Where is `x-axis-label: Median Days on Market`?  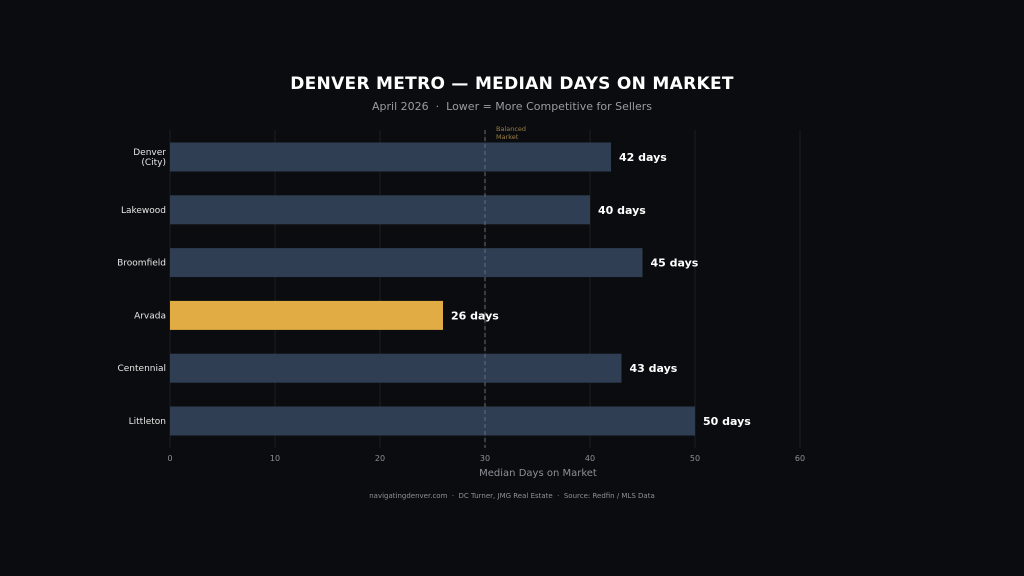 x-axis-label: Median Days on Market is located at coordinates (538, 473).